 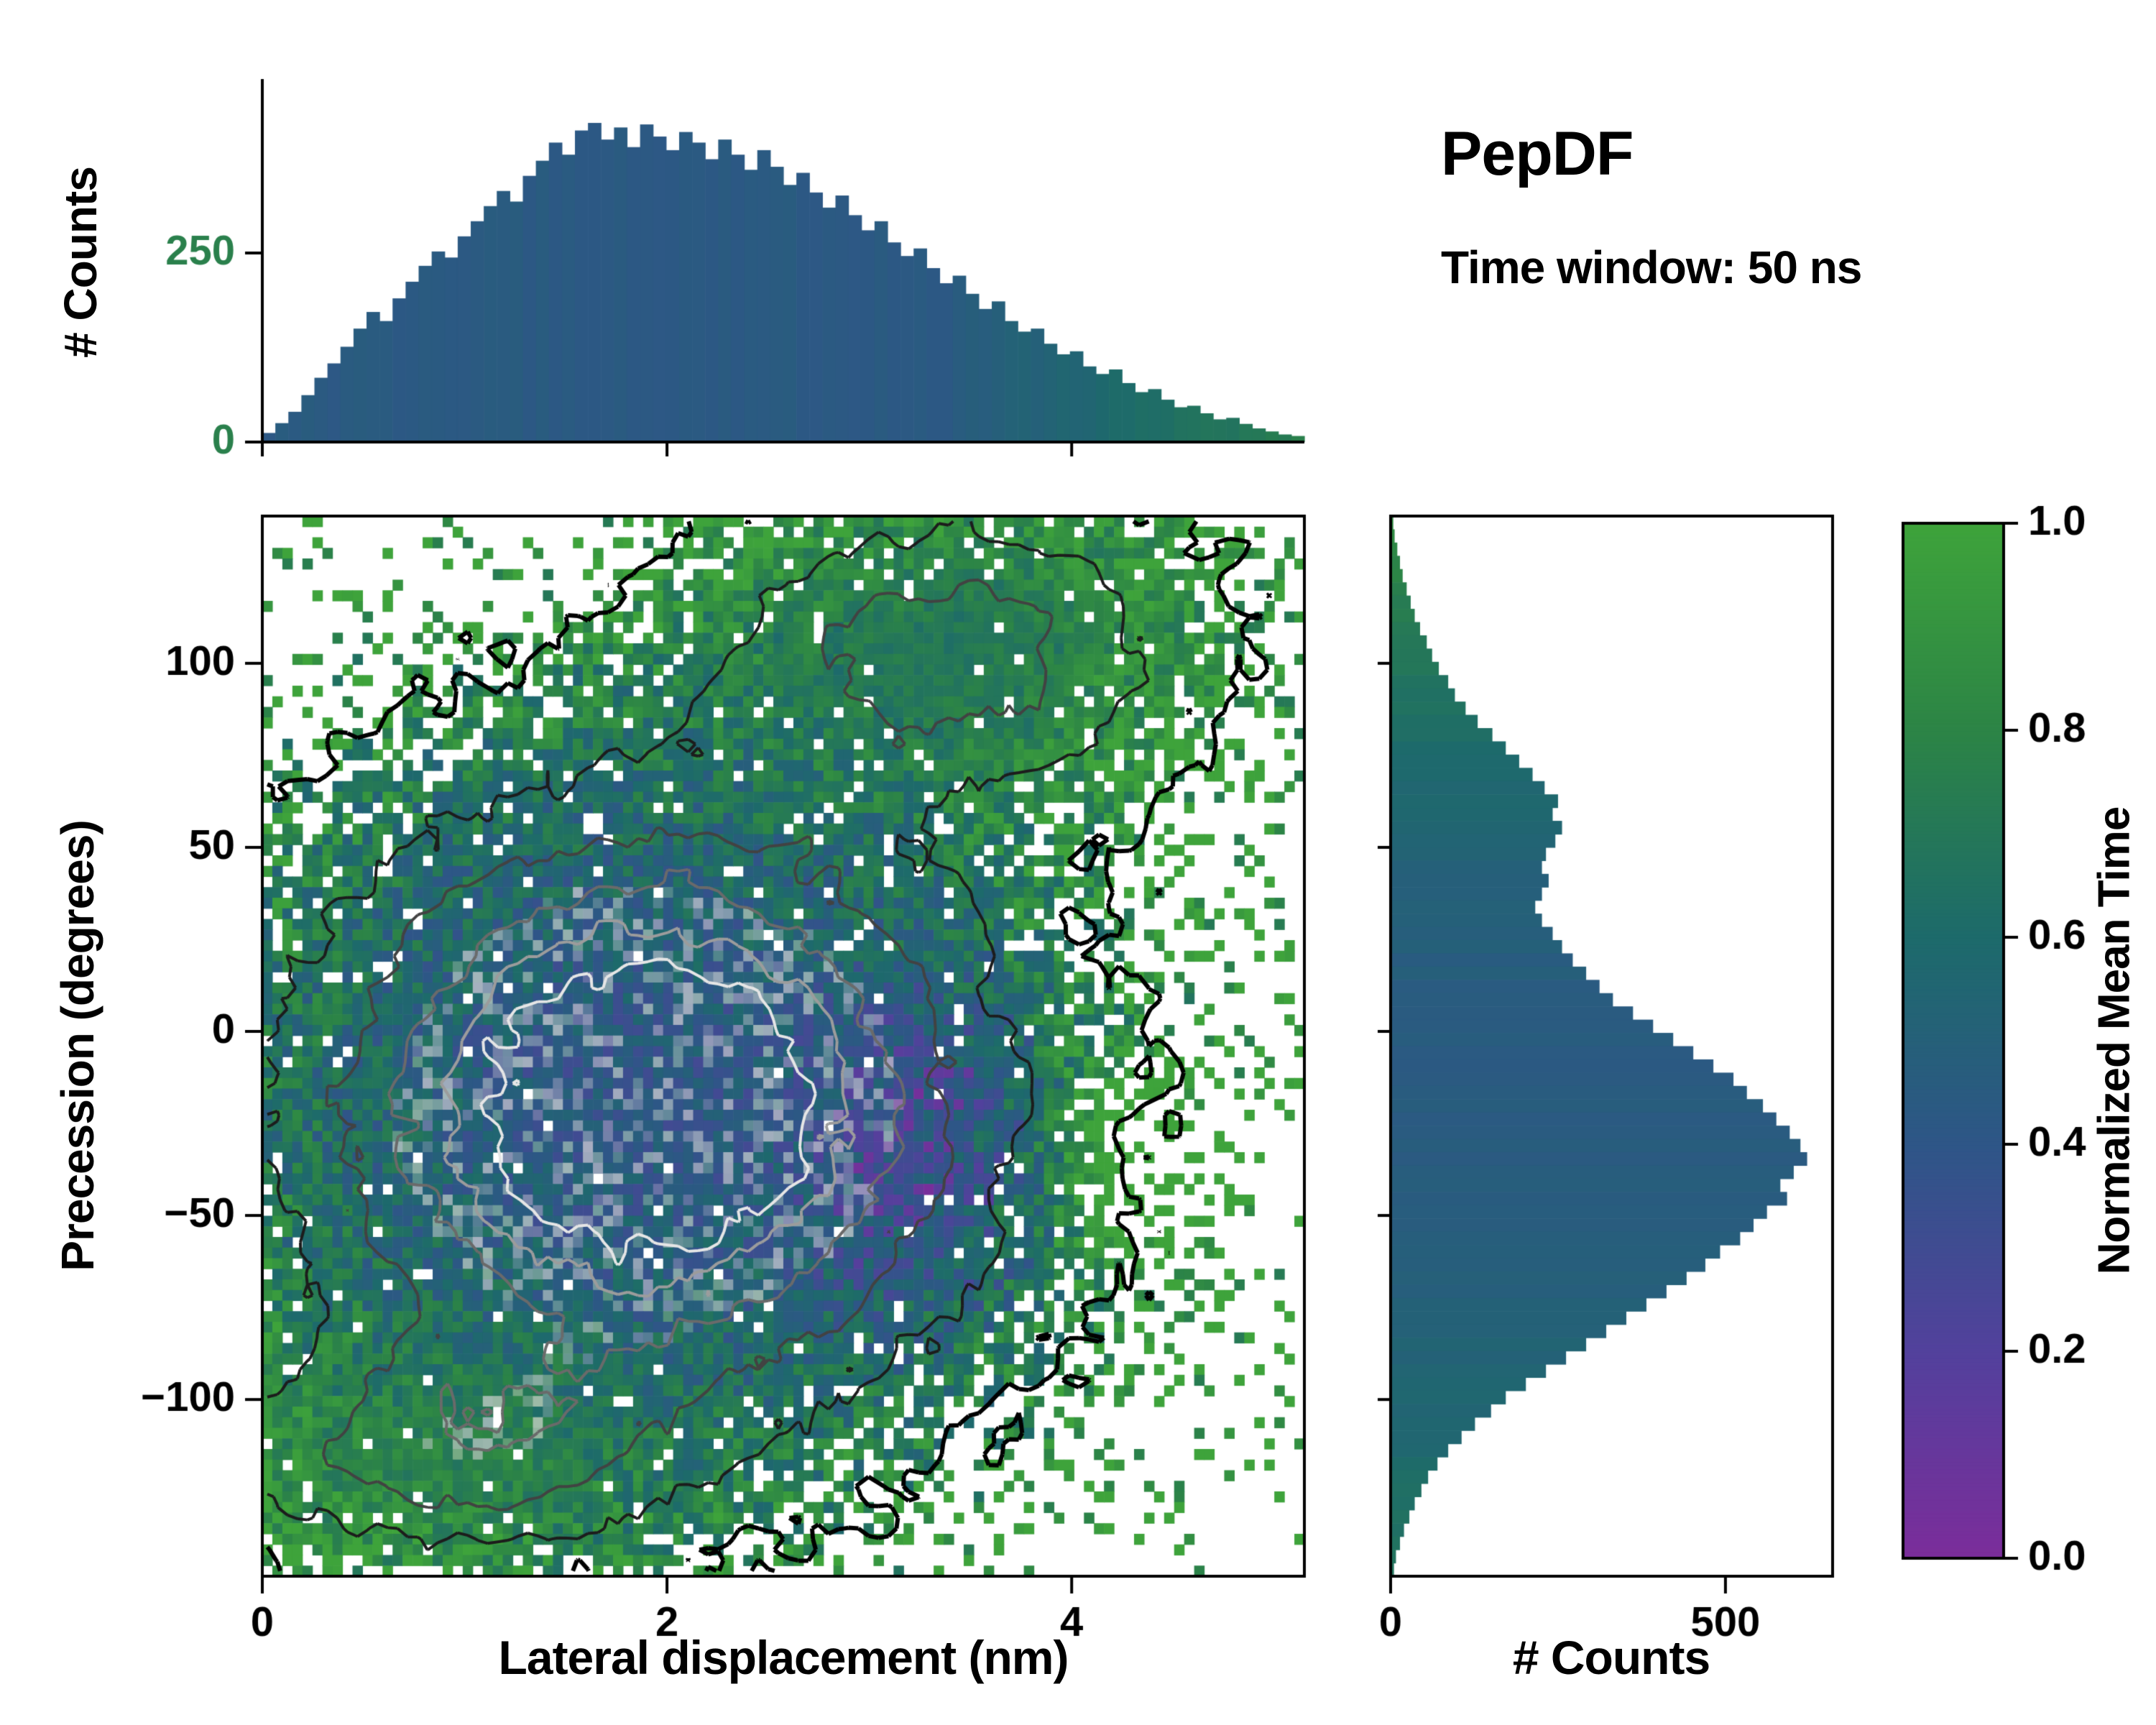 What do you see at coordinates (77, 1045) in the screenshot?
I see `main-ylabel: Precession (degrees)` at bounding box center [77, 1045].